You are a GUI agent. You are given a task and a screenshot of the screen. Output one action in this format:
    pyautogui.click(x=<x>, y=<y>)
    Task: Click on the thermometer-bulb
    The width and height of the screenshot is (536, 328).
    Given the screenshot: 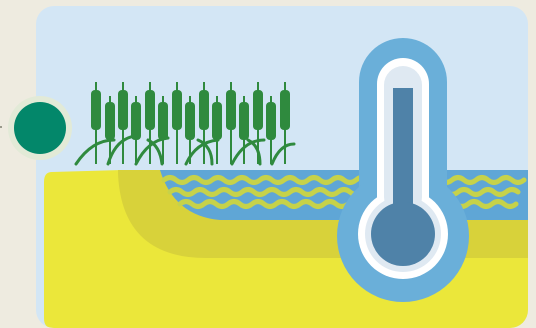 What is the action you would take?
    pyautogui.click(x=403, y=234)
    